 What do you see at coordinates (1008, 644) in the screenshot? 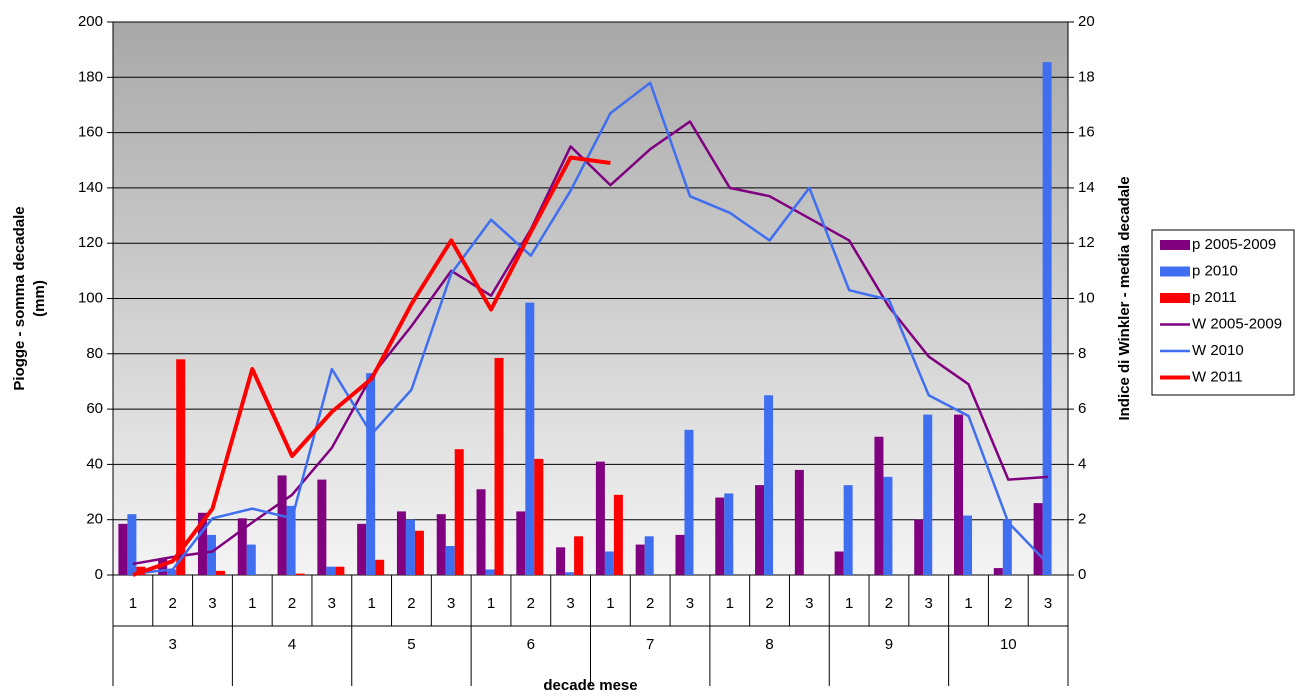
I see `x-group-label: 10` at bounding box center [1008, 644].